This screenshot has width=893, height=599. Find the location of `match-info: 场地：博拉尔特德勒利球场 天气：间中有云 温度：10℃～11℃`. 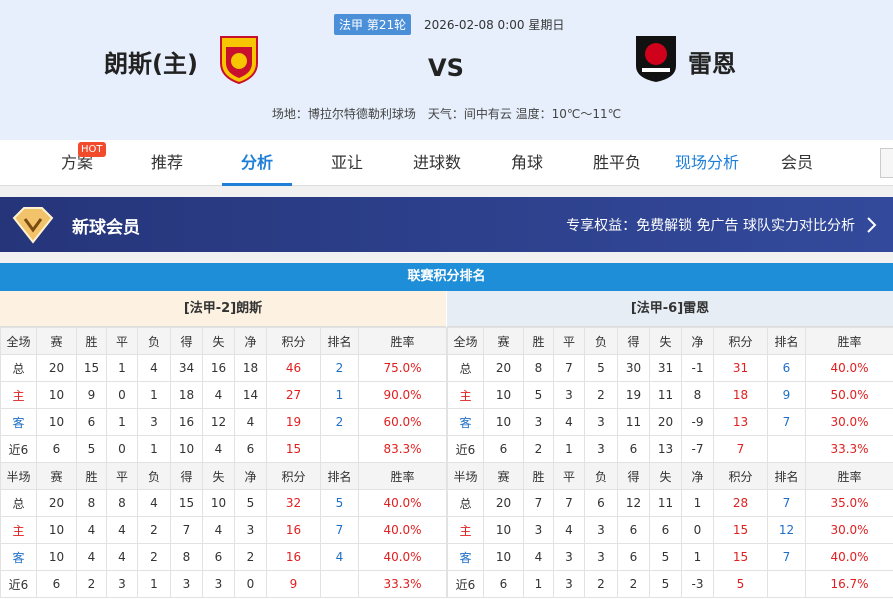

match-info: 场地：博拉尔特德勒利球场 天气：间中有云 温度：10℃～11℃ is located at coordinates (446, 113).